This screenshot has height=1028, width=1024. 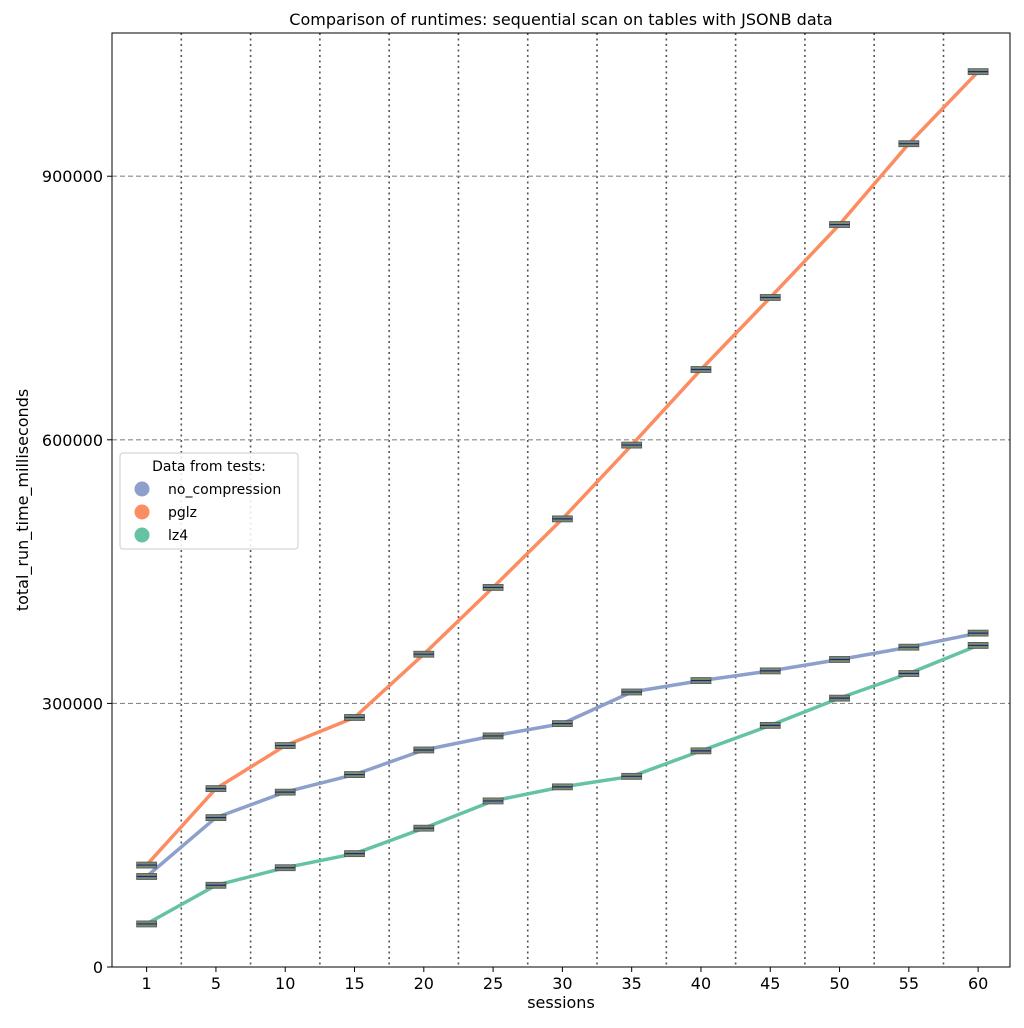 What do you see at coordinates (72, 176) in the screenshot?
I see `y-tick-label: 900000` at bounding box center [72, 176].